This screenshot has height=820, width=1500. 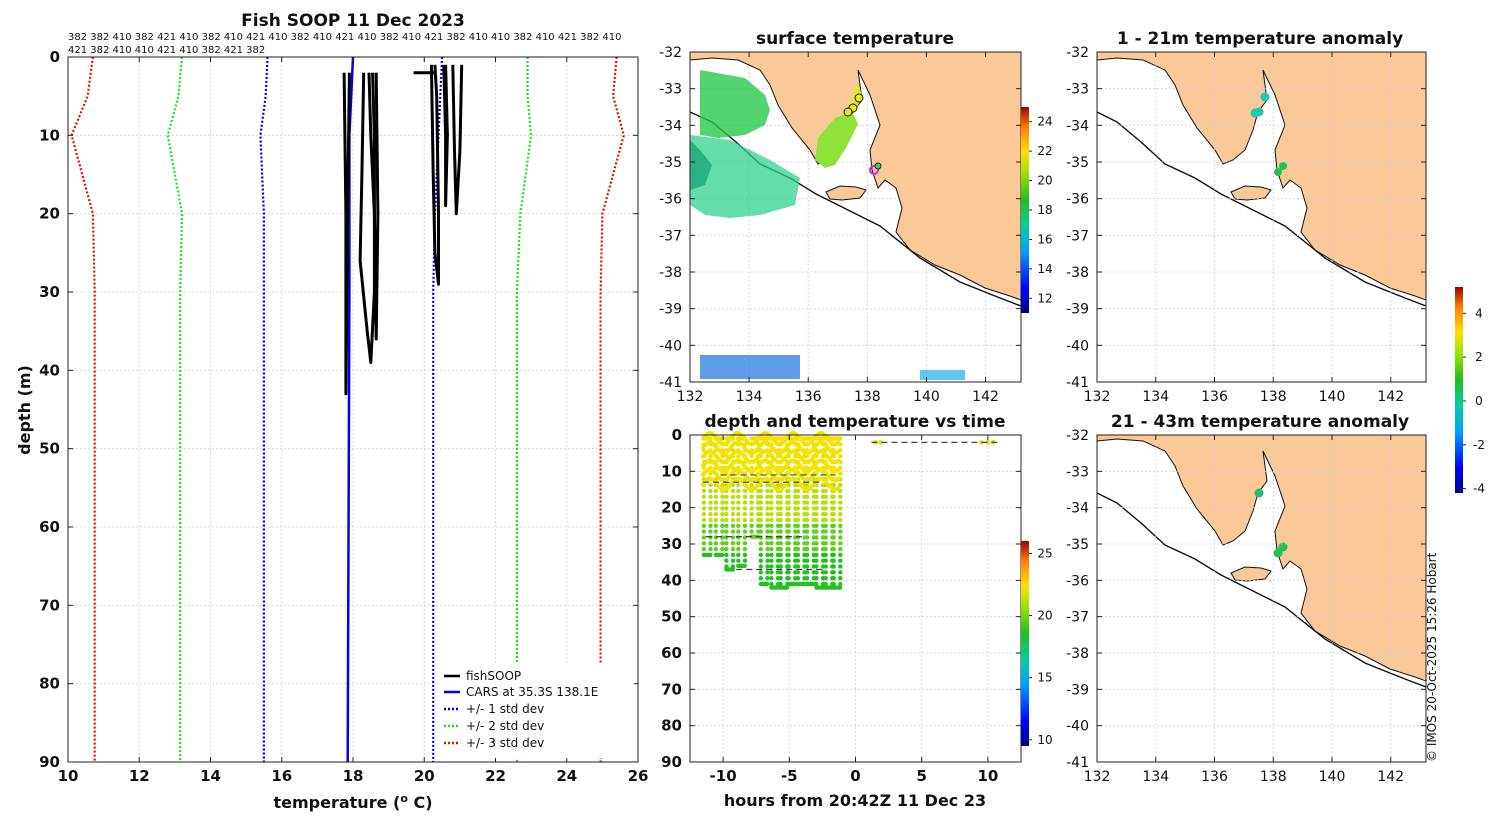 What do you see at coordinates (1044, 210) in the screenshot?
I see `sst-cb-label: 18` at bounding box center [1044, 210].